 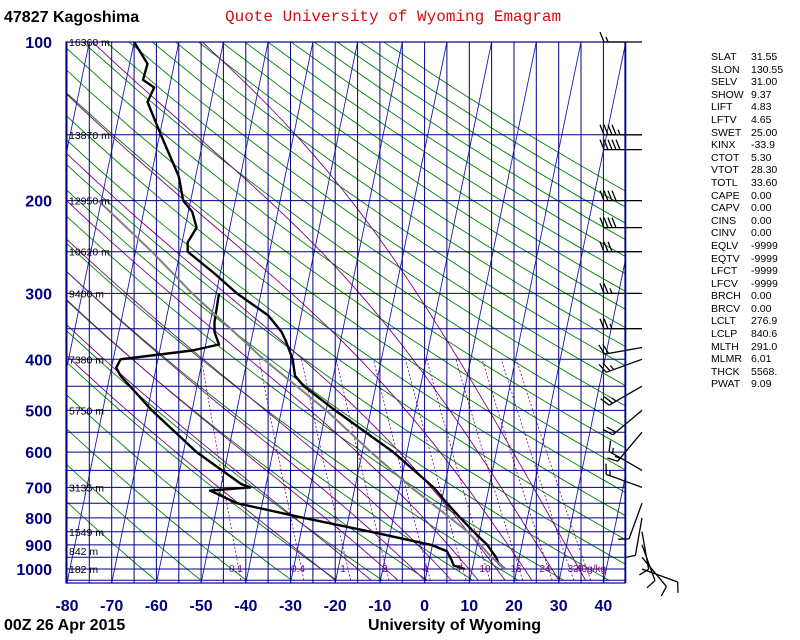 What do you see at coordinates (747, 107) in the screenshot?
I see `index-row-lift: LIFT 4.83` at bounding box center [747, 107].